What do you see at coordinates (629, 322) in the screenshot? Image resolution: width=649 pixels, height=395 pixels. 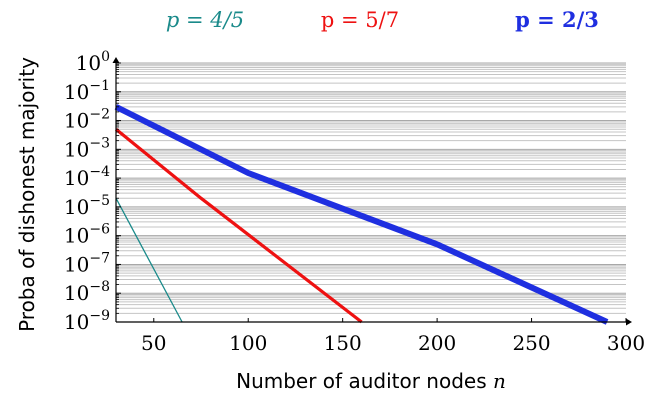 I see `x-axis-arrow` at bounding box center [629, 322].